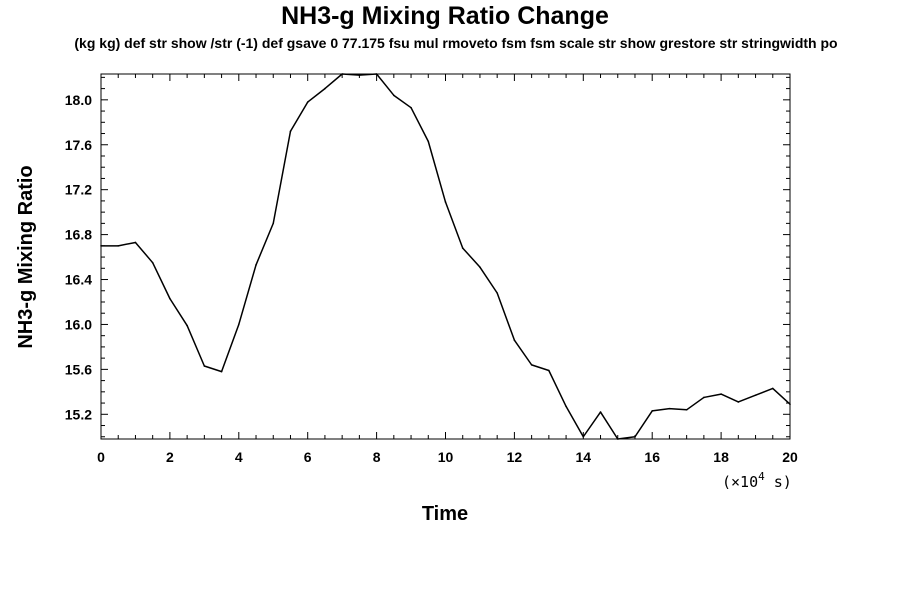 Image resolution: width=900 pixels, height=600 pixels. I want to click on x-axis-scale-note: (×104 s), so click(757, 480).